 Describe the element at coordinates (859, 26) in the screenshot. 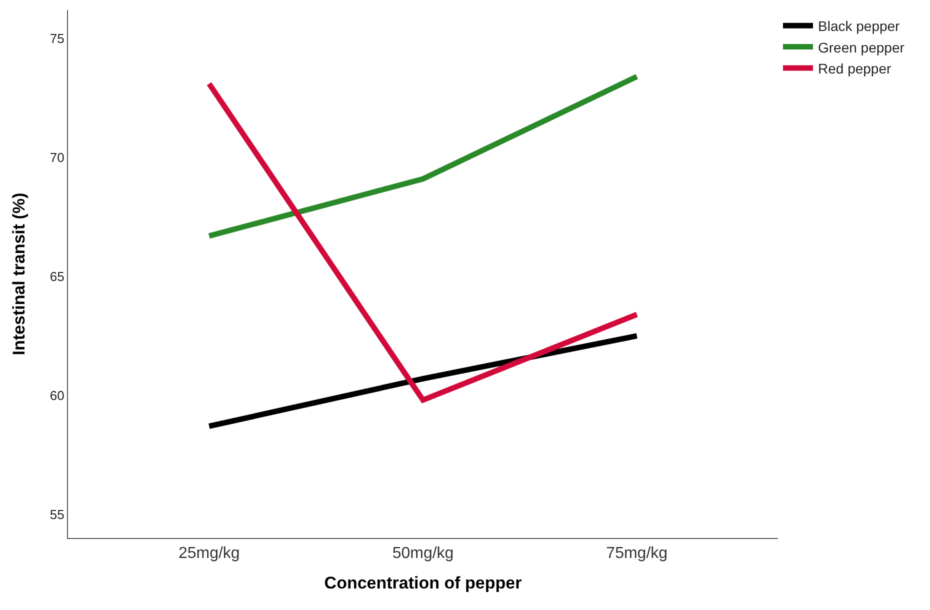

I see `legend-label: Black pepper` at that location.